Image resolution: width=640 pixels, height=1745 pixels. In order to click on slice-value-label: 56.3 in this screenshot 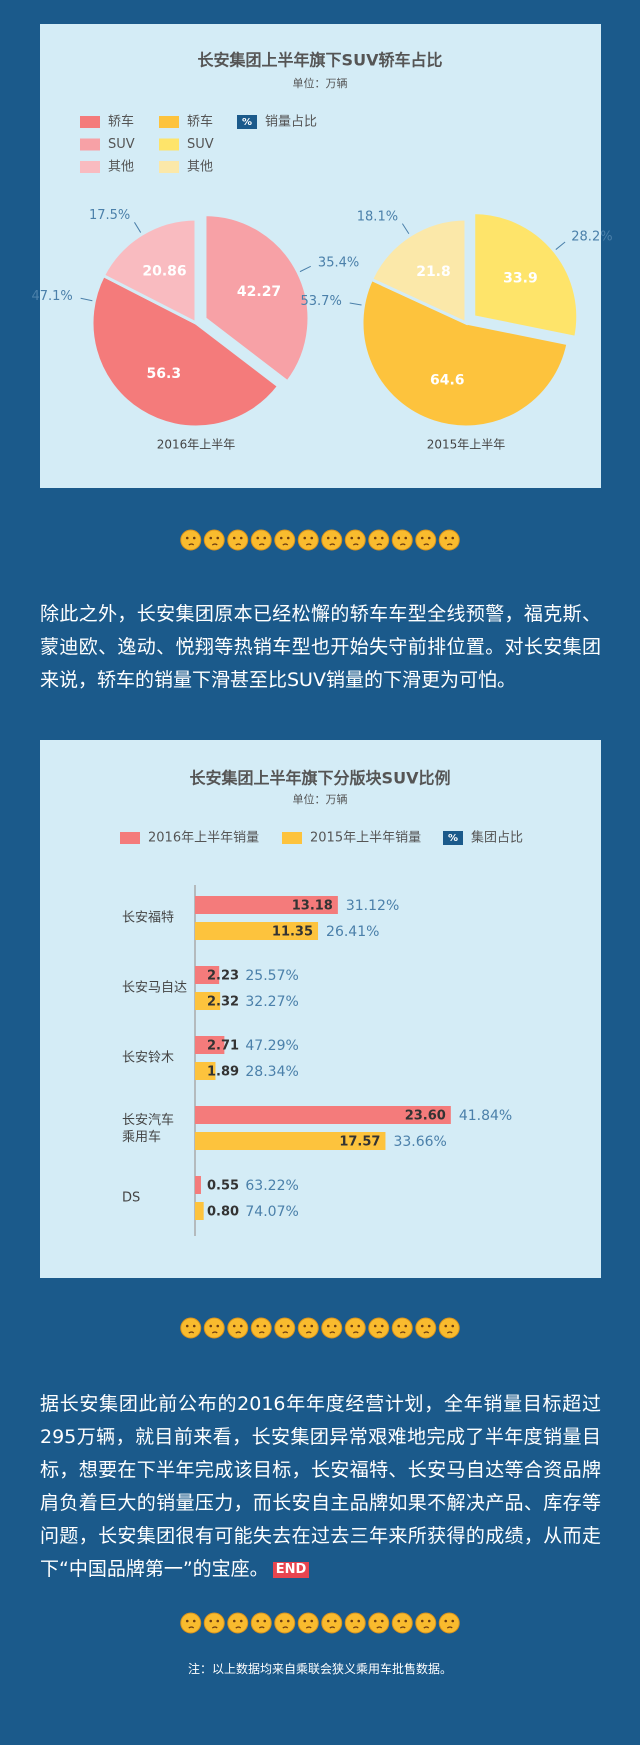, I will do `click(164, 374)`.